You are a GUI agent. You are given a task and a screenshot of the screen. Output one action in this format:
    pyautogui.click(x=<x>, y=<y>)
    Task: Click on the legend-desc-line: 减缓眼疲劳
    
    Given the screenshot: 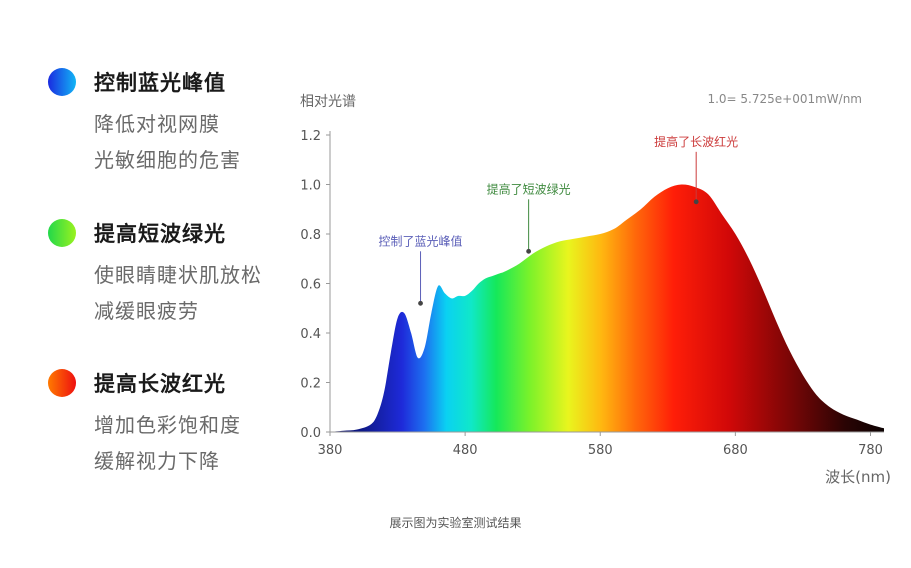 What is the action you would take?
    pyautogui.click(x=146, y=311)
    